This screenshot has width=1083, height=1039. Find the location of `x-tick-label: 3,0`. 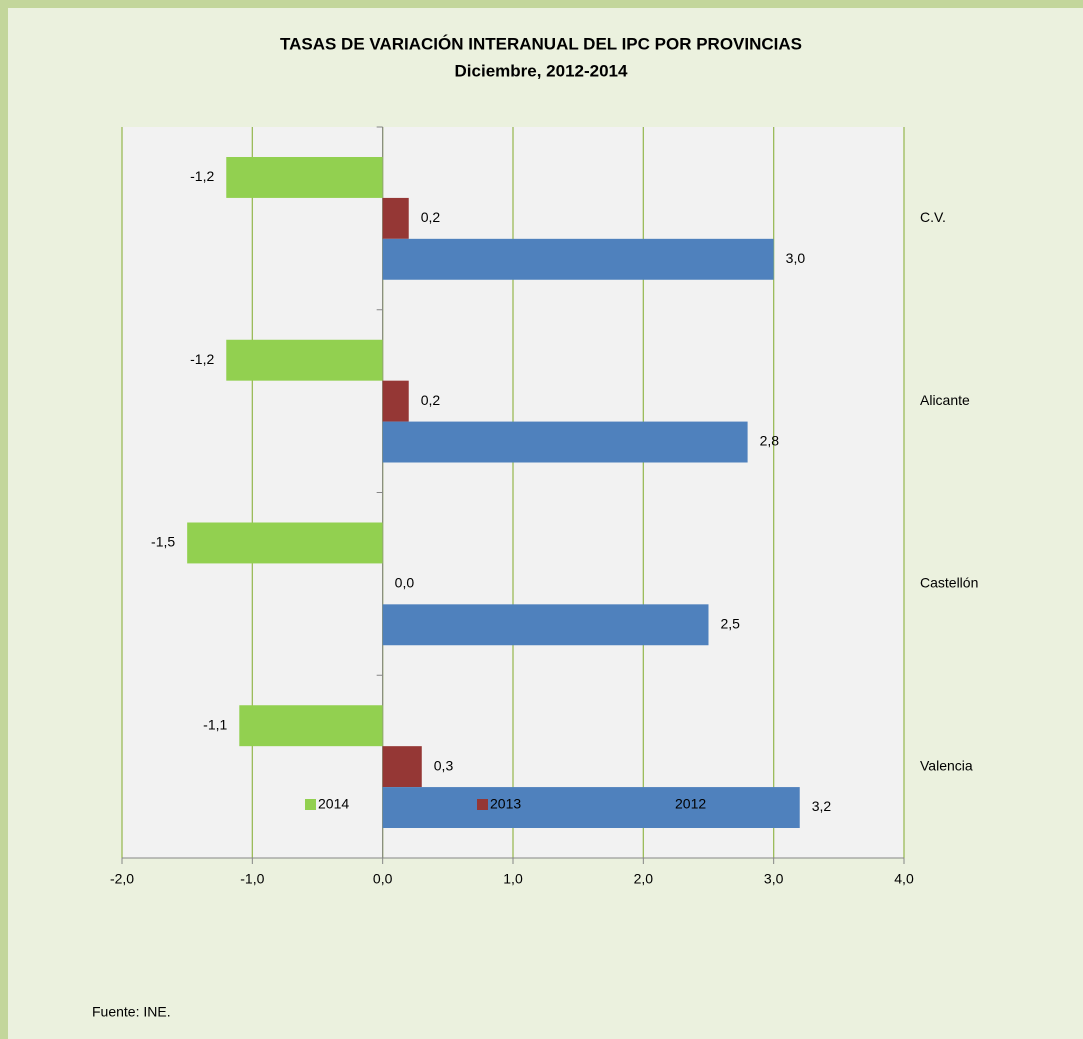

x-tick-label: 3,0 is located at coordinates (774, 879).